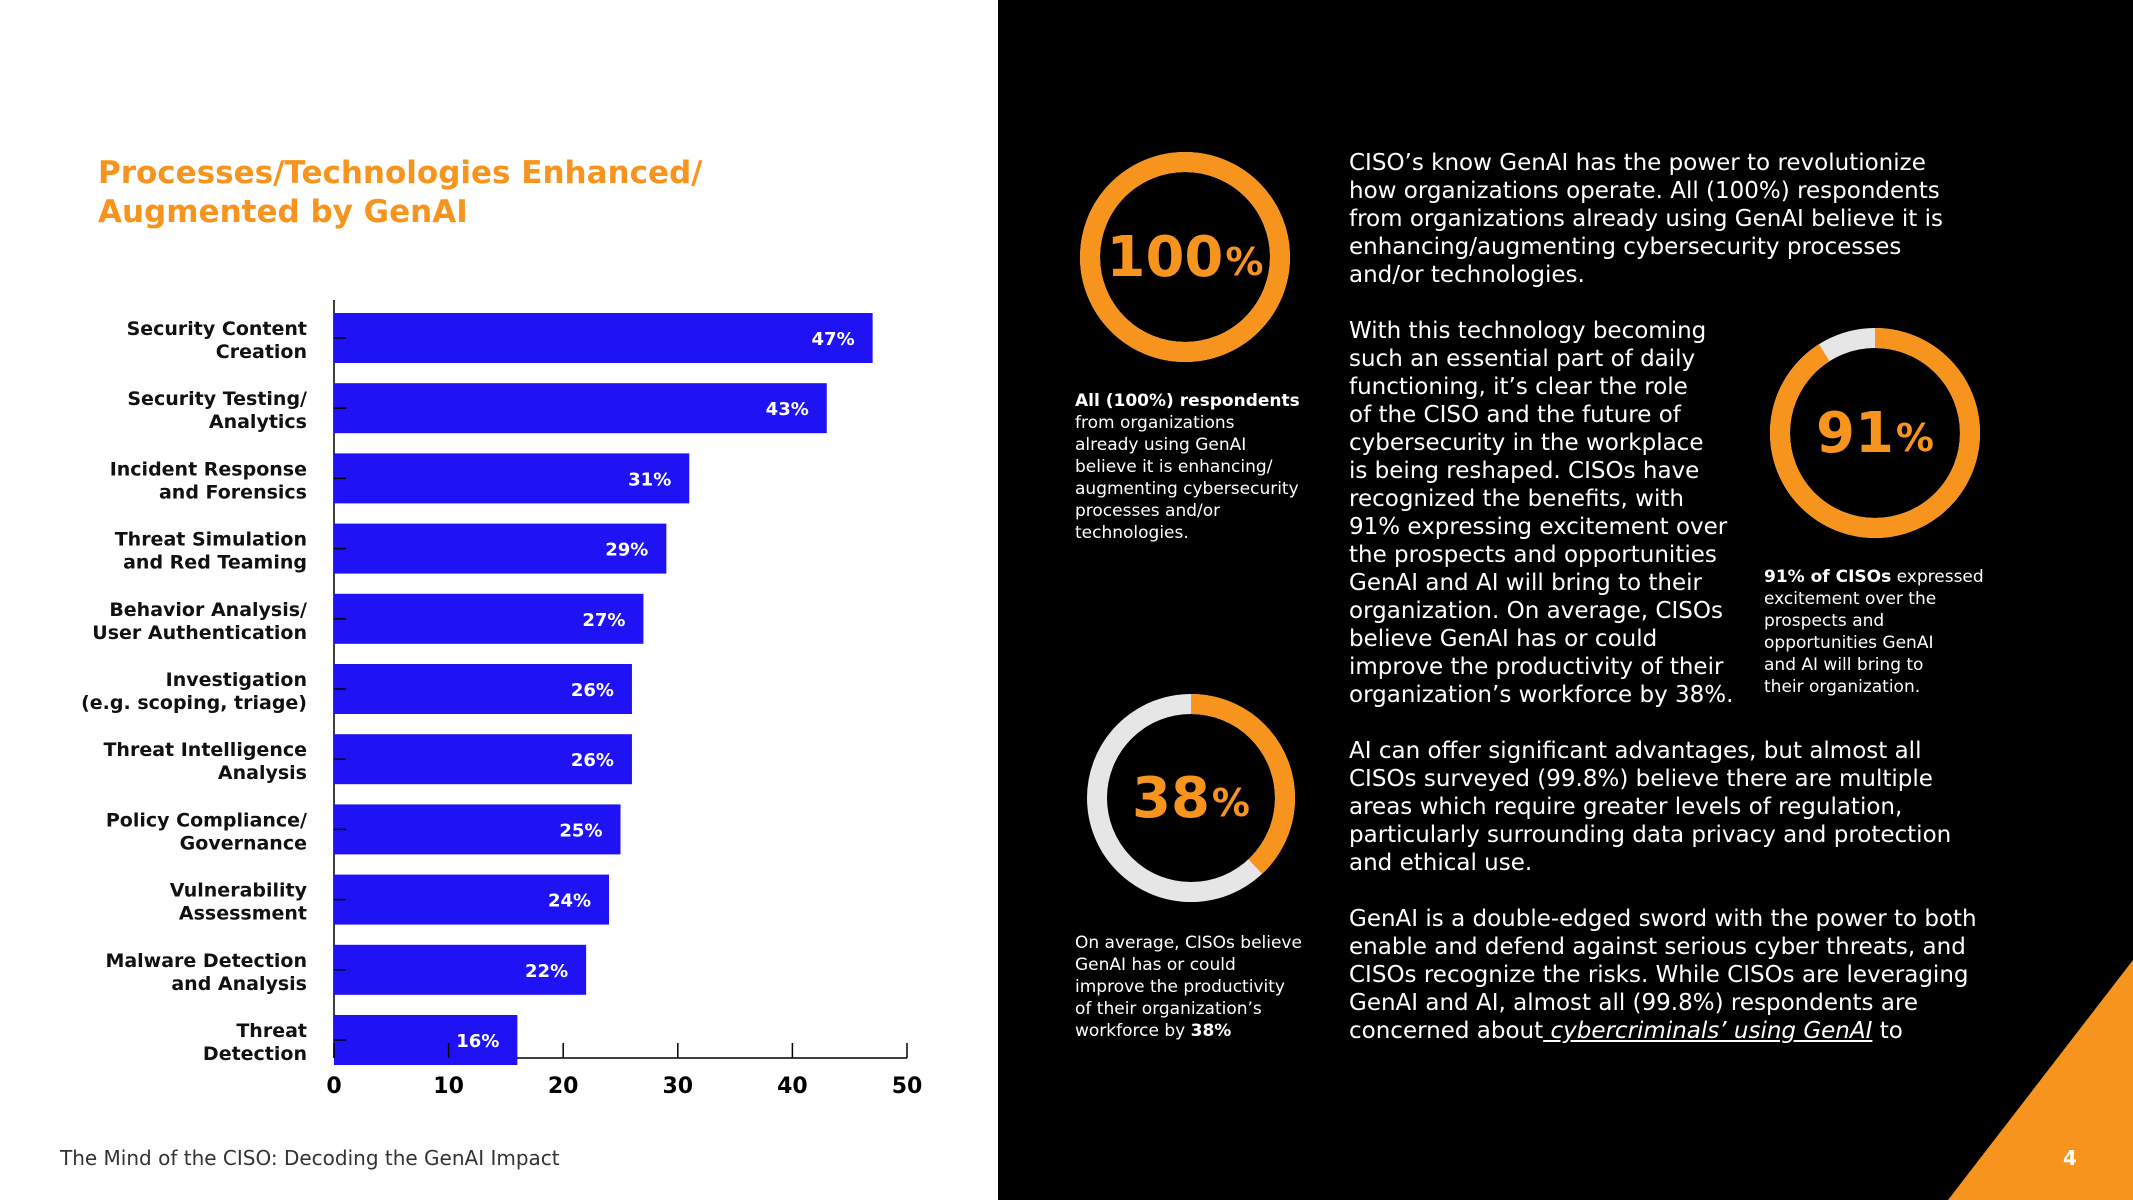 Image resolution: width=2133 pixels, height=1200 pixels. Describe the element at coordinates (239, 984) in the screenshot. I see `category-label: and Analysis` at that location.